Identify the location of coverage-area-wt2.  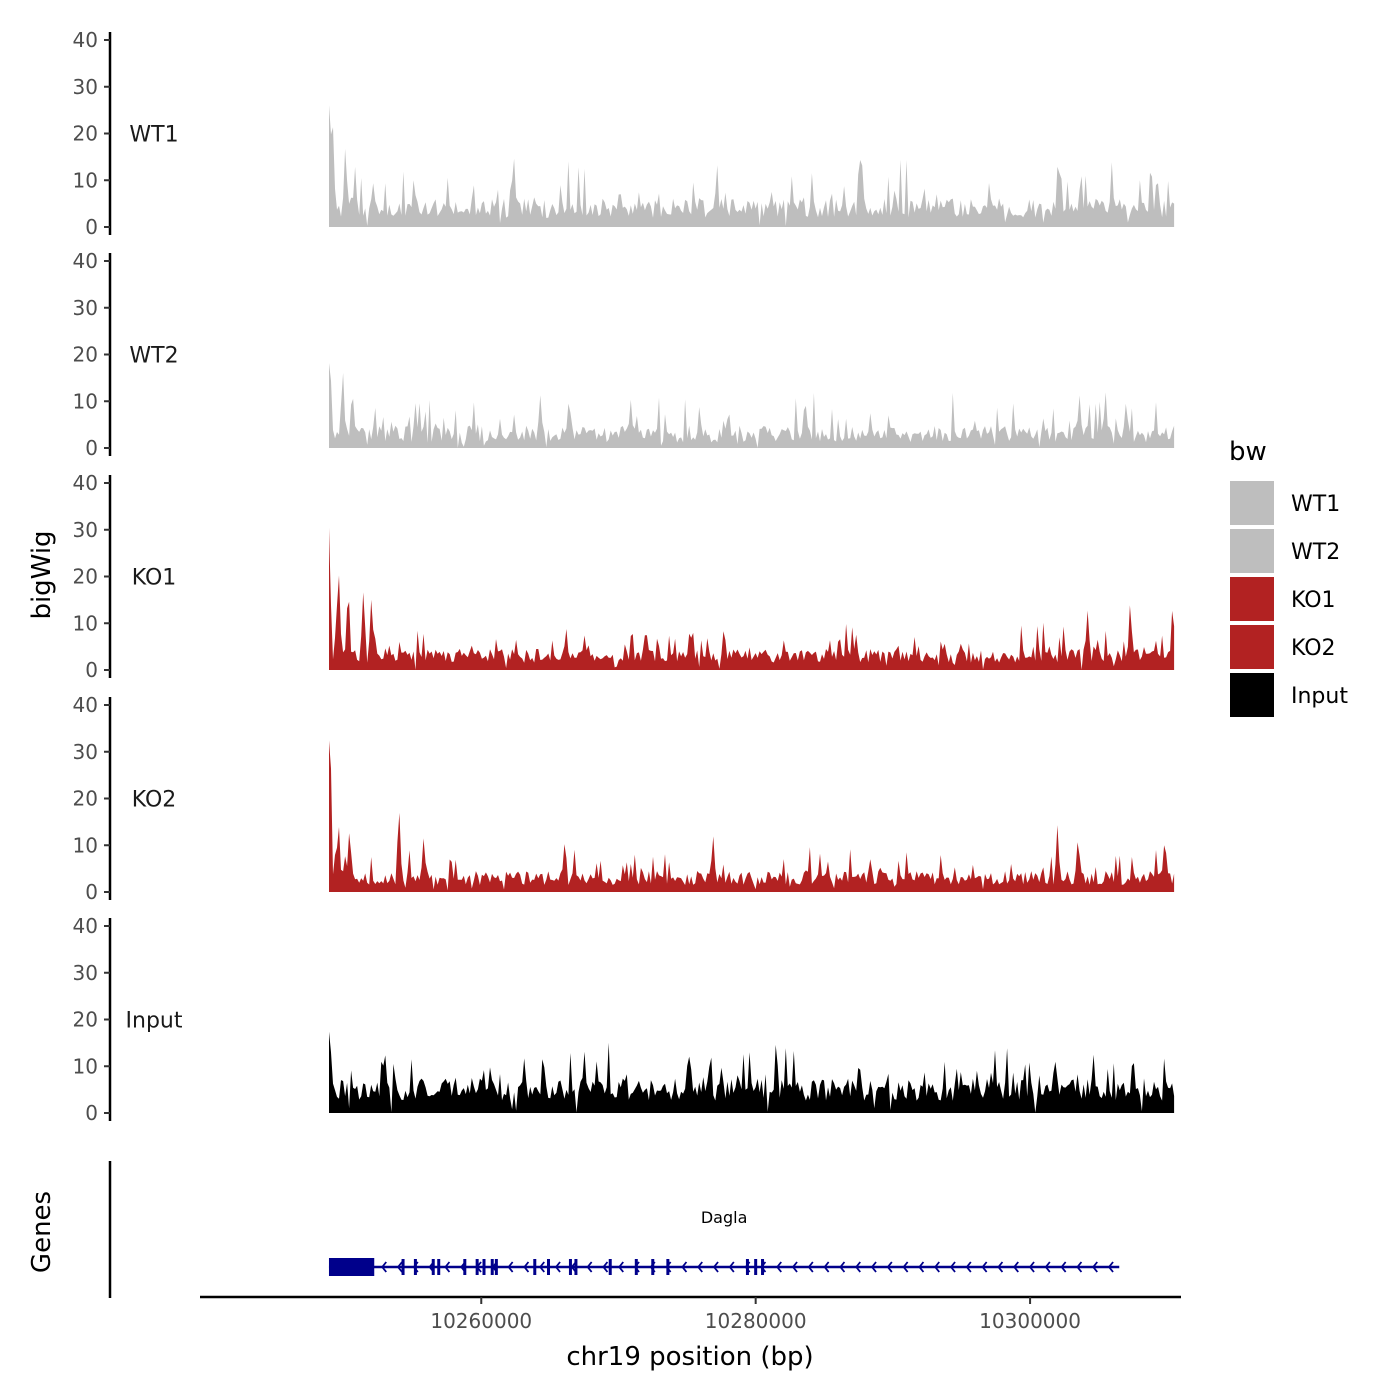
(752, 405).